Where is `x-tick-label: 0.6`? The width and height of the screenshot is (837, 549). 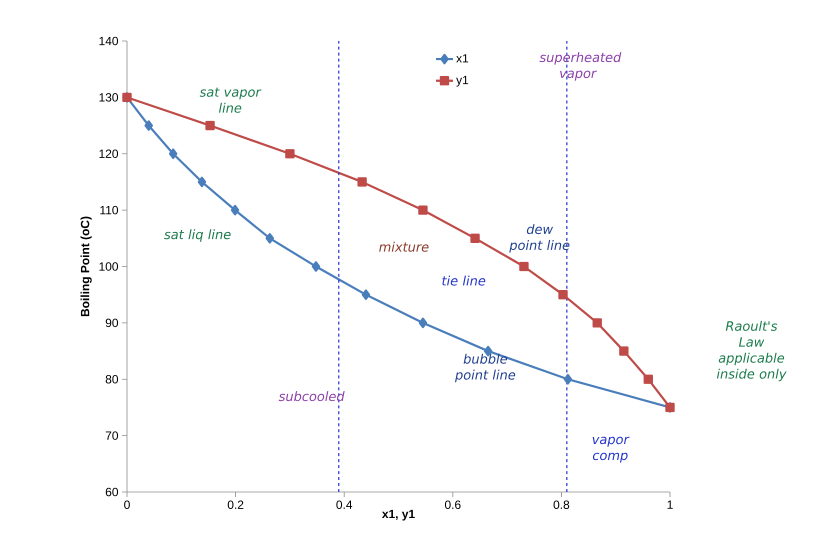
x-tick-label: 0.6 is located at coordinates (452, 504).